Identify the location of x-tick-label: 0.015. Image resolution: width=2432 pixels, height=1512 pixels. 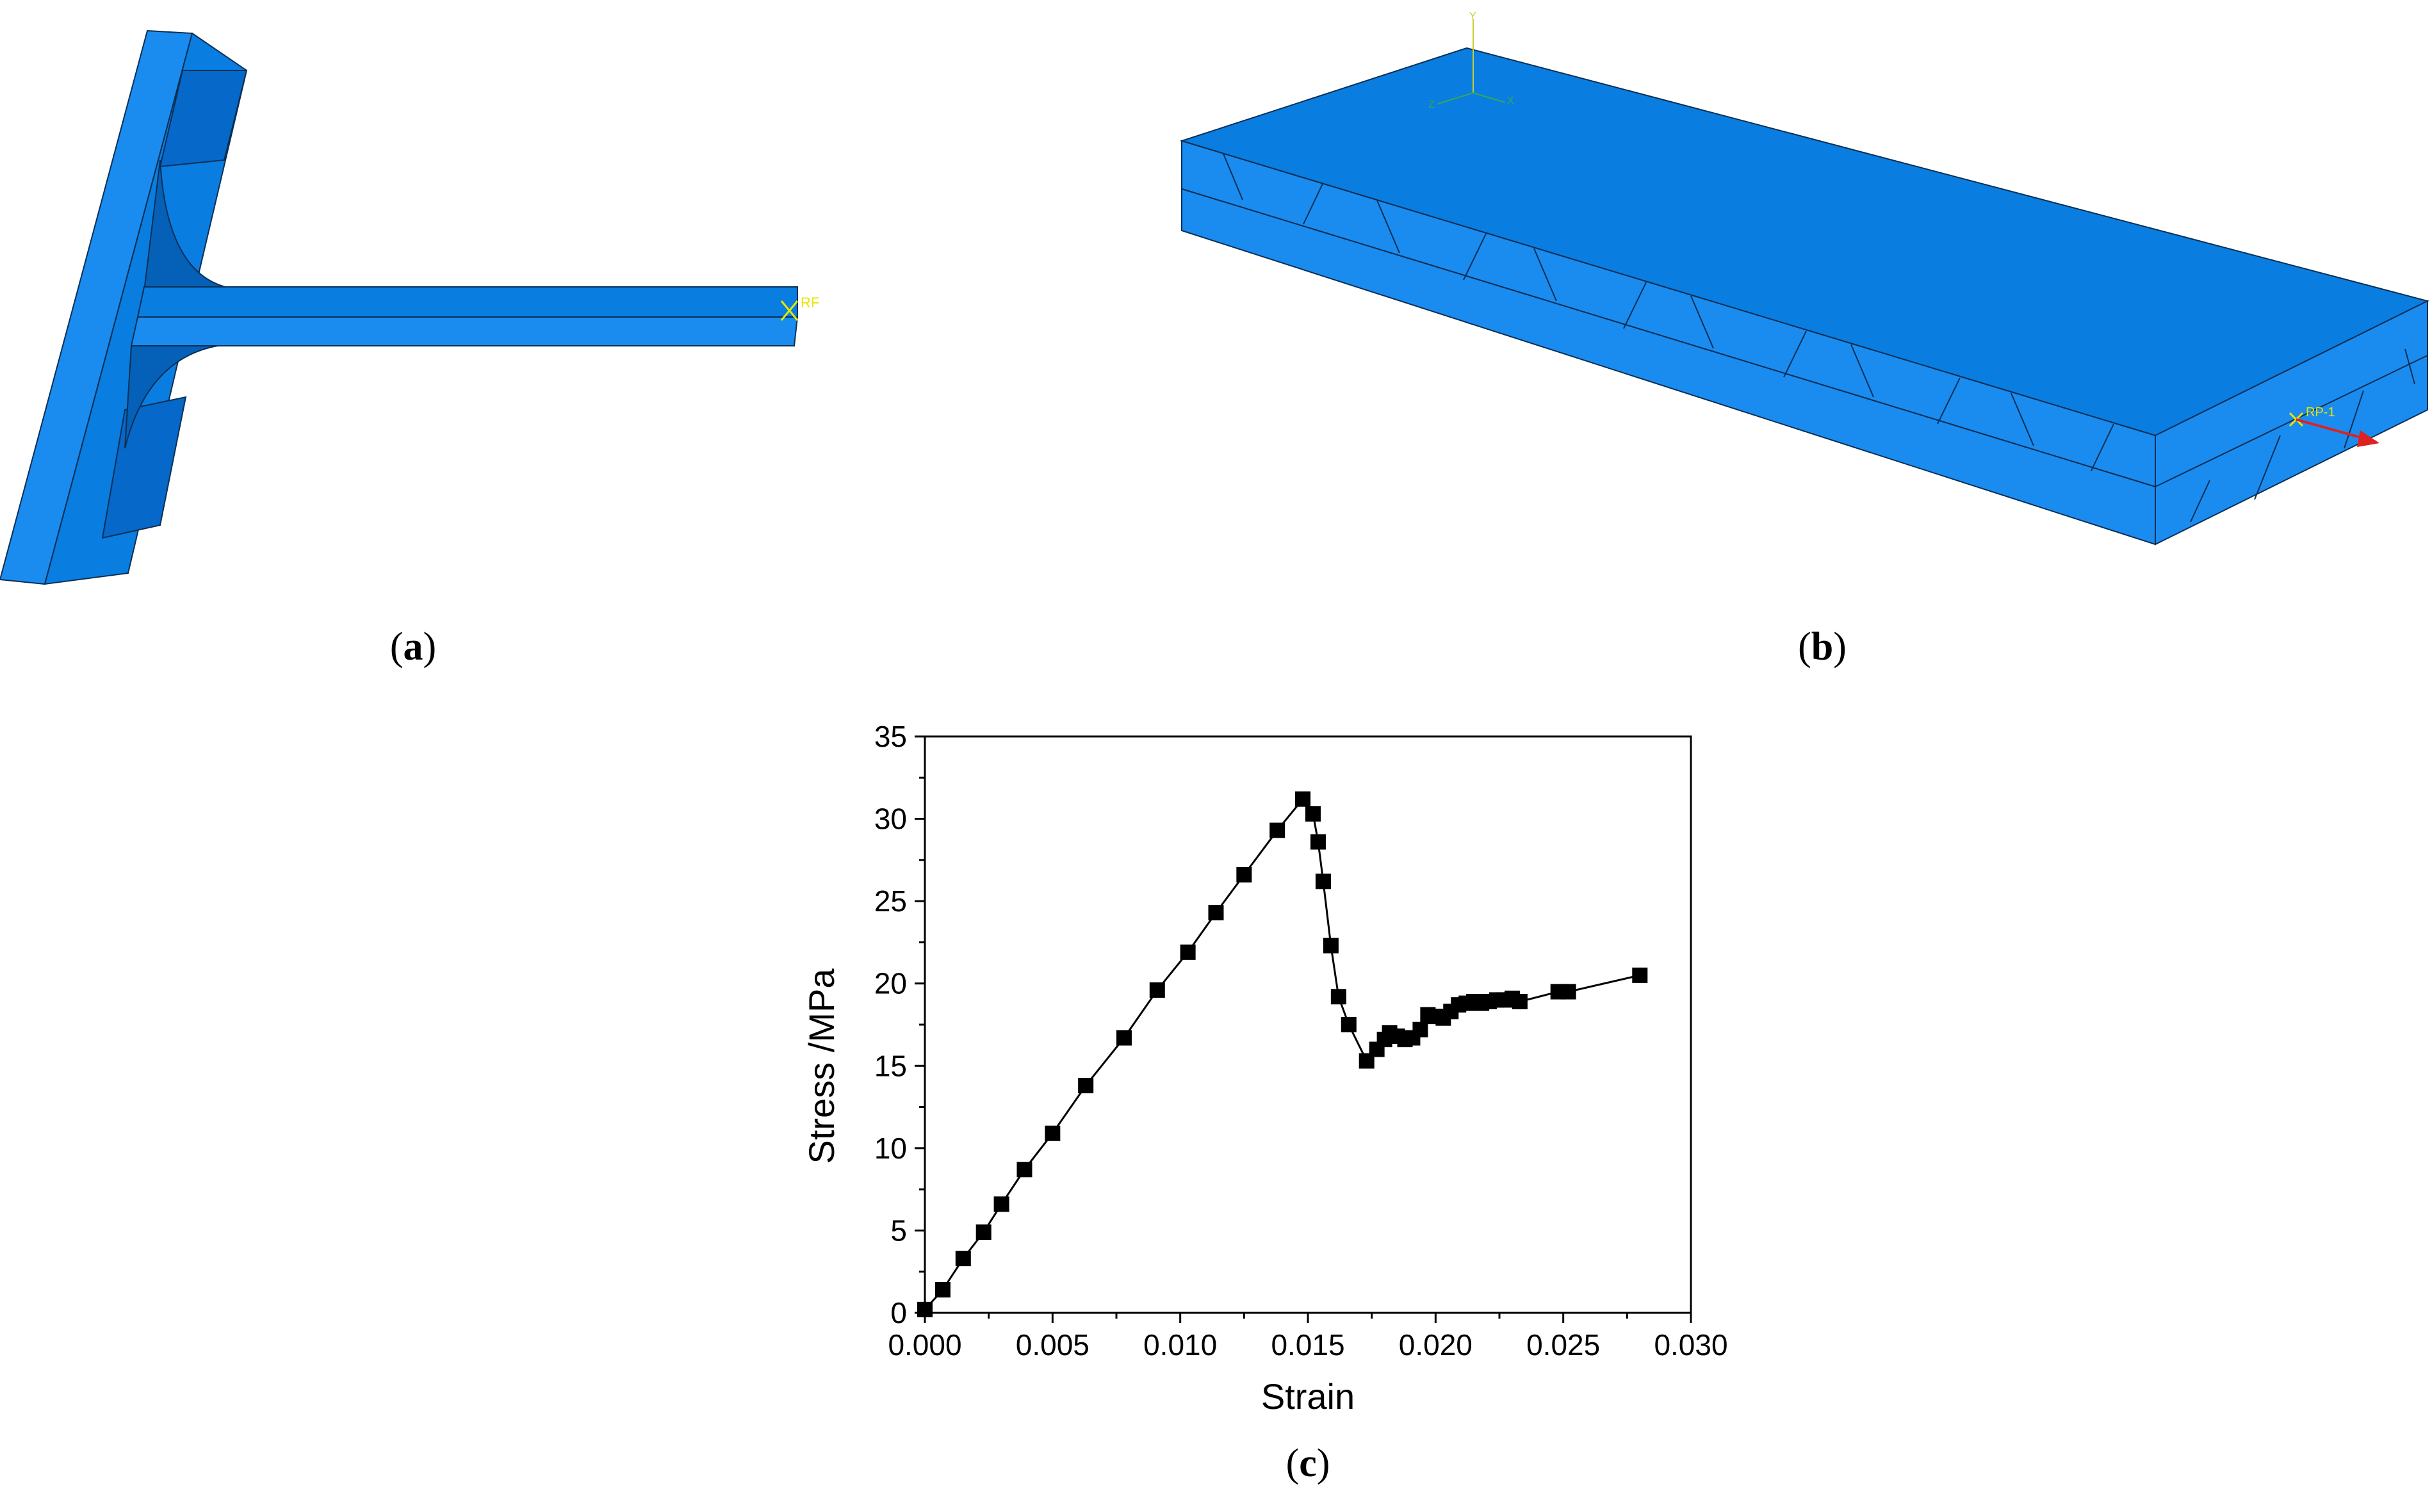
(1307, 1345).